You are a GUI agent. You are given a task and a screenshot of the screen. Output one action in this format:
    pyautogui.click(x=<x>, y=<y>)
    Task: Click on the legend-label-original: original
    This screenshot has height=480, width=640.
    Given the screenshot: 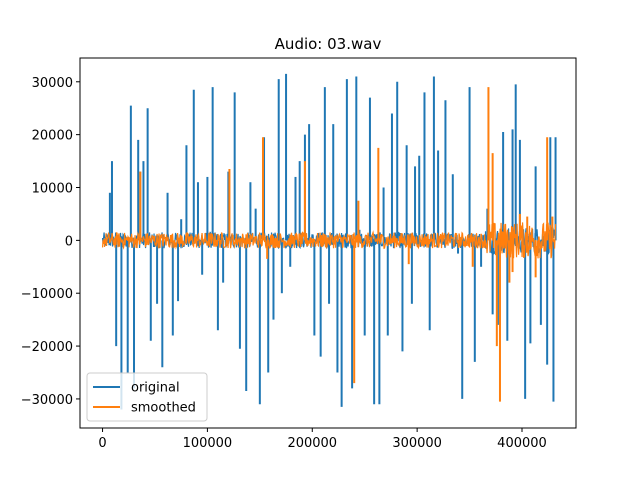 What is the action you would take?
    pyautogui.click(x=155, y=388)
    